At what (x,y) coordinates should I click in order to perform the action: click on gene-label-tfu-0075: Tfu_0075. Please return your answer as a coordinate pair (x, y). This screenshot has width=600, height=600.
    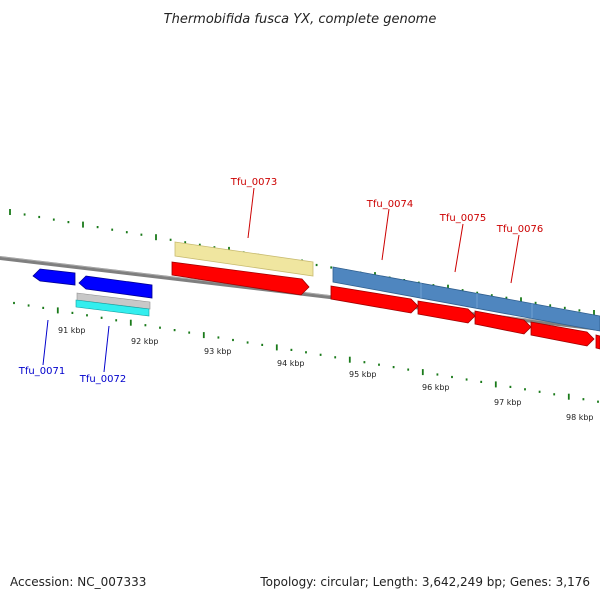
    Looking at the image, I should click on (462, 218).